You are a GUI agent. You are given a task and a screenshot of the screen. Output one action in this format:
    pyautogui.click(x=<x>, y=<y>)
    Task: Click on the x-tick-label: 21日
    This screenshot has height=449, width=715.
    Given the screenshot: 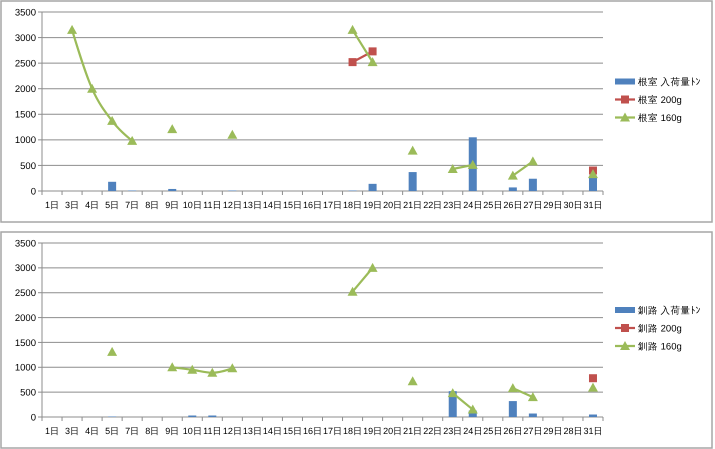 What is the action you would take?
    pyautogui.click(x=412, y=205)
    